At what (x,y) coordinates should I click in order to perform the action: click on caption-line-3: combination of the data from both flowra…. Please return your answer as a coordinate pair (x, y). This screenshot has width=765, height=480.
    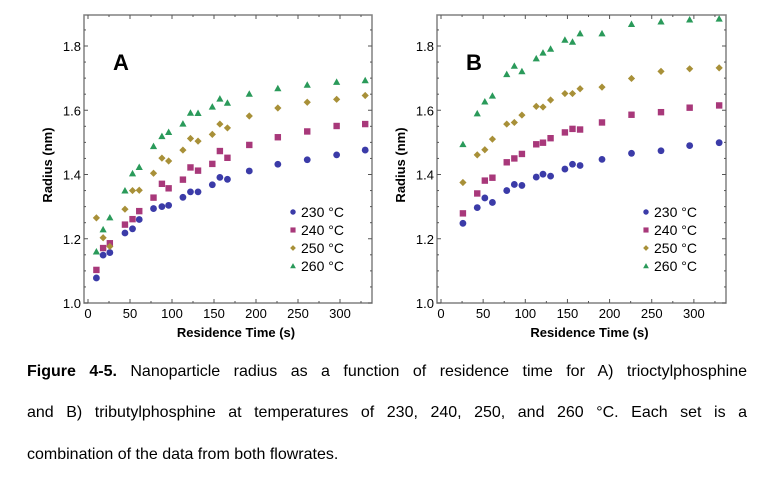
    Looking at the image, I should click on (183, 454).